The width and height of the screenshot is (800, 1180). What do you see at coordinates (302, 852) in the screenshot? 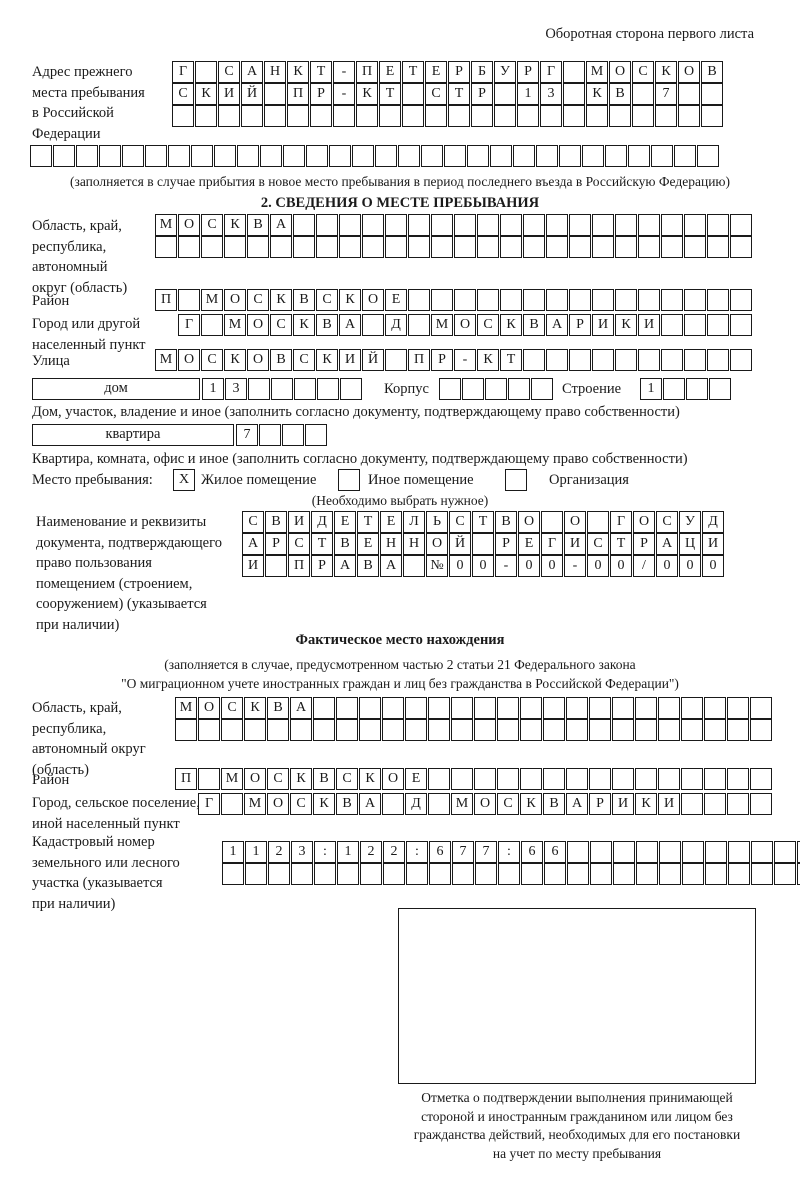
I see `char-cell: 3` at bounding box center [302, 852].